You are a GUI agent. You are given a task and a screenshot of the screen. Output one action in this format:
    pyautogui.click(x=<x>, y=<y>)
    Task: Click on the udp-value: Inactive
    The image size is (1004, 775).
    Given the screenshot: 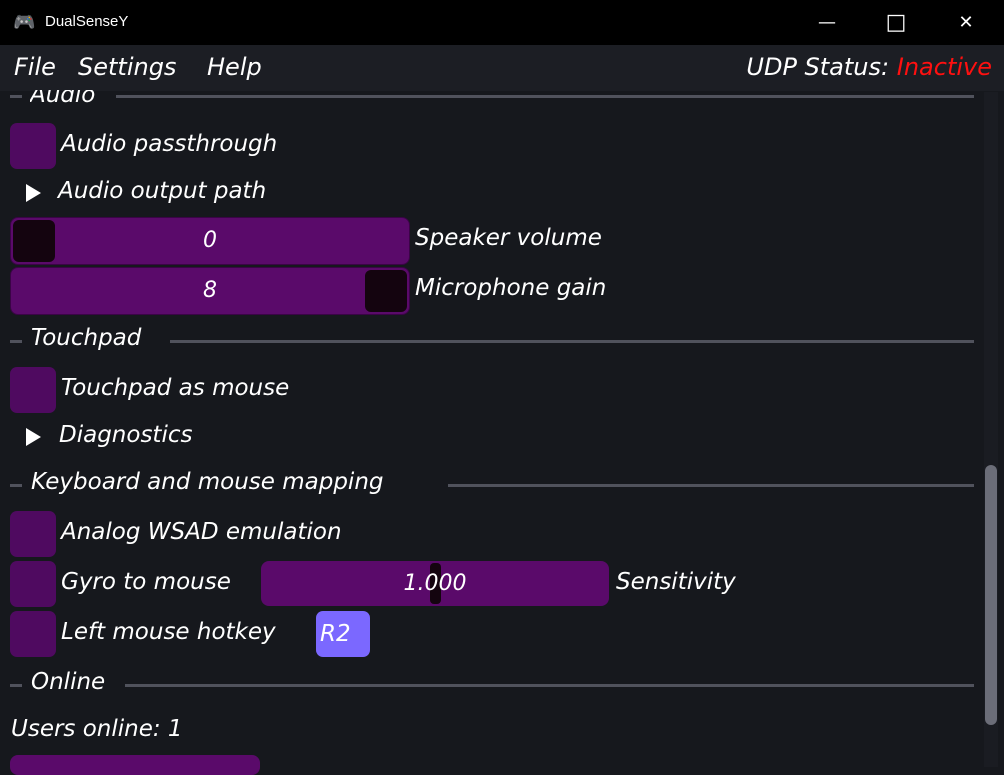 What is the action you would take?
    pyautogui.click(x=944, y=67)
    